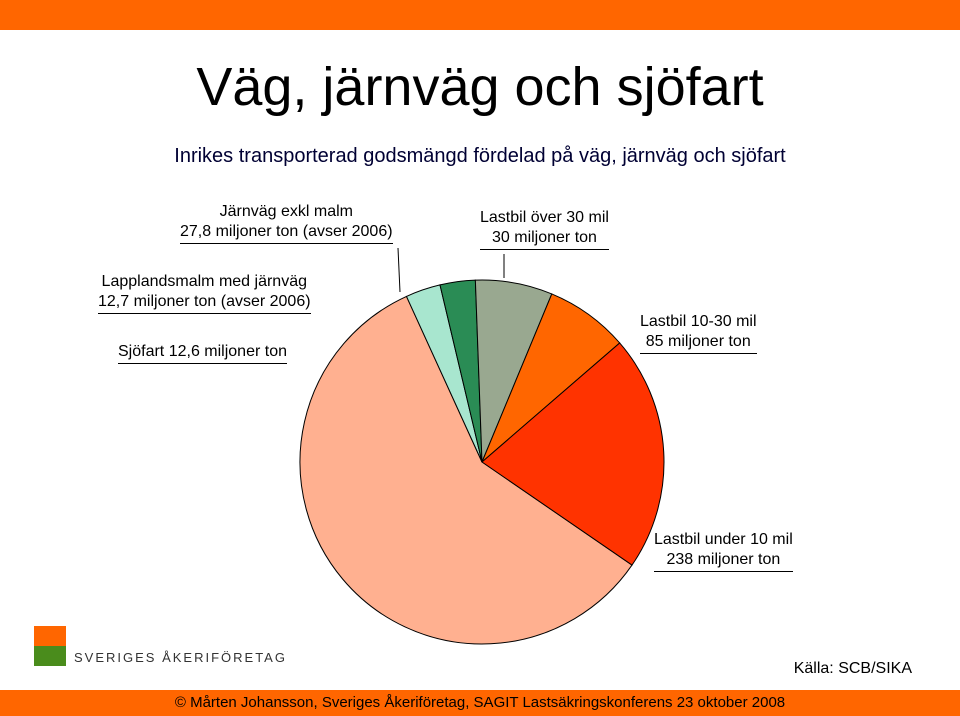 Image resolution: width=960 pixels, height=716 pixels. Describe the element at coordinates (698, 321) in the screenshot. I see `label-lastbil-10-30-name: Lastbil 10-30 mil` at that location.